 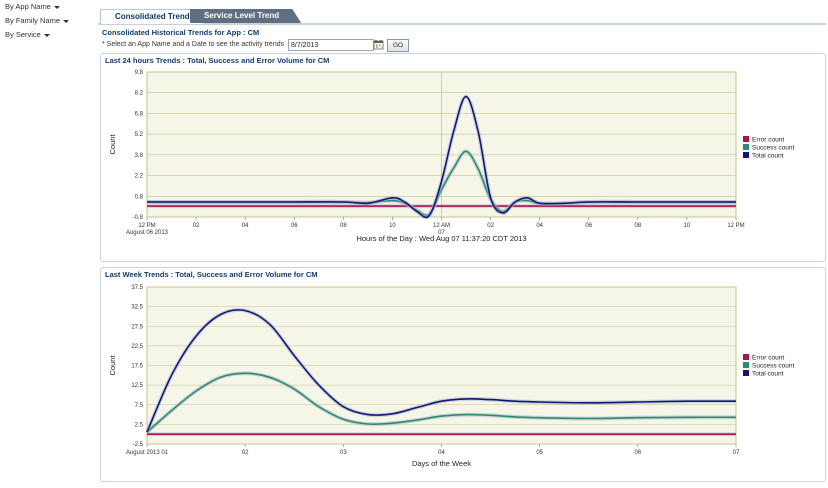 I want to click on y-tick-label: 2.5, so click(x=139, y=425).